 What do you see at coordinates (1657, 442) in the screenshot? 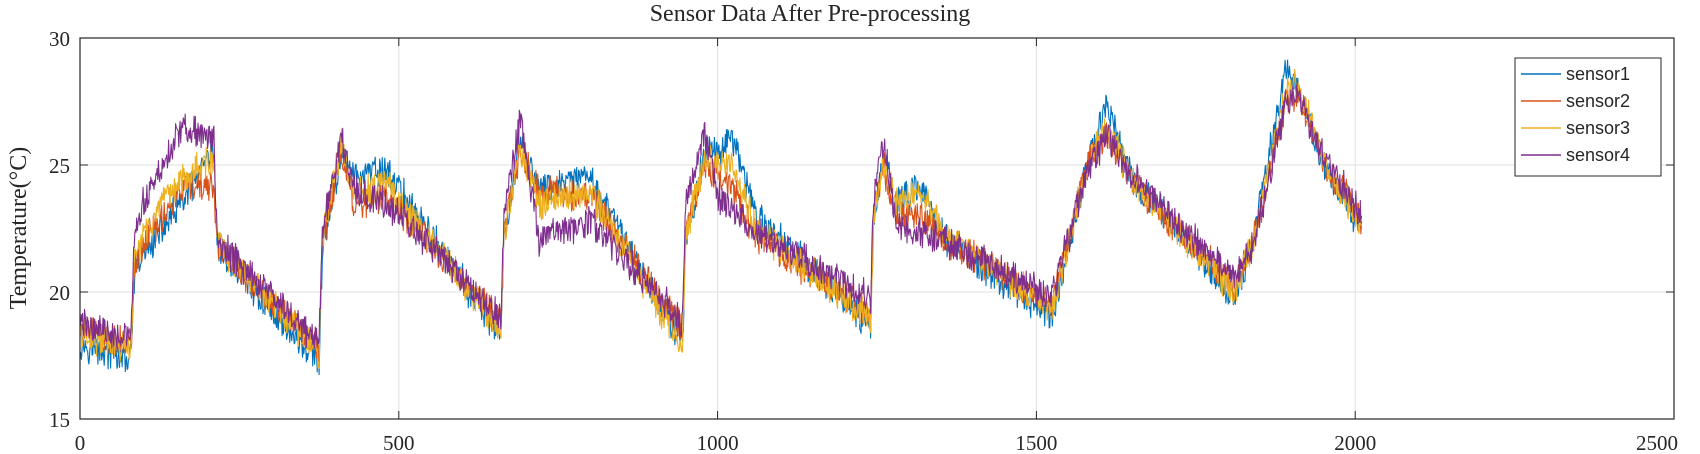
I see `x-tick-label: 2500` at bounding box center [1657, 442].